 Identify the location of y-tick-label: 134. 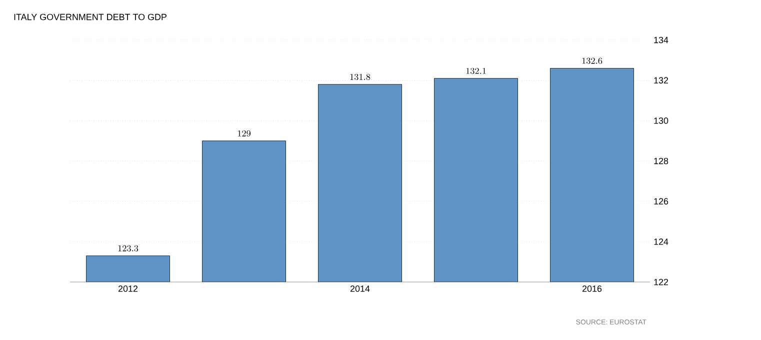
(661, 40).